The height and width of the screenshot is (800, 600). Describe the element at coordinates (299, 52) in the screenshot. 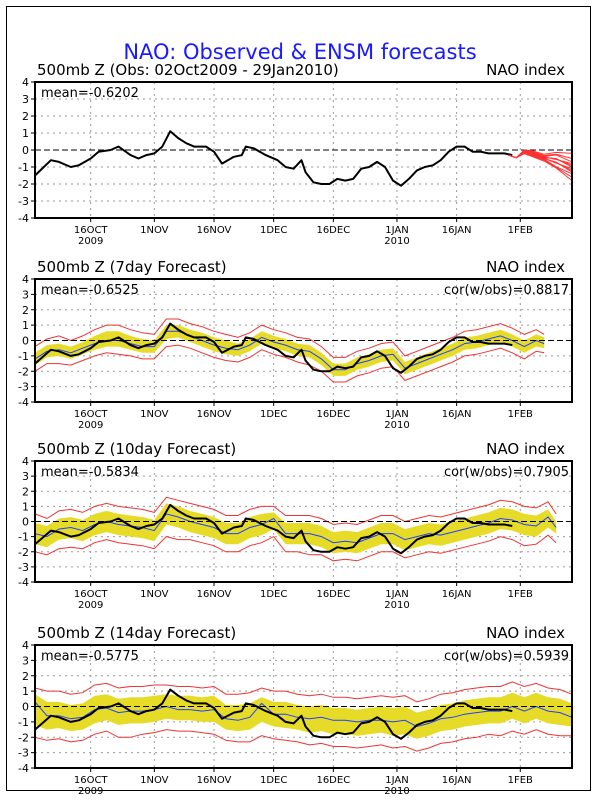

I see `figure-title: NAO: Observed & ENSM forecasts` at that location.